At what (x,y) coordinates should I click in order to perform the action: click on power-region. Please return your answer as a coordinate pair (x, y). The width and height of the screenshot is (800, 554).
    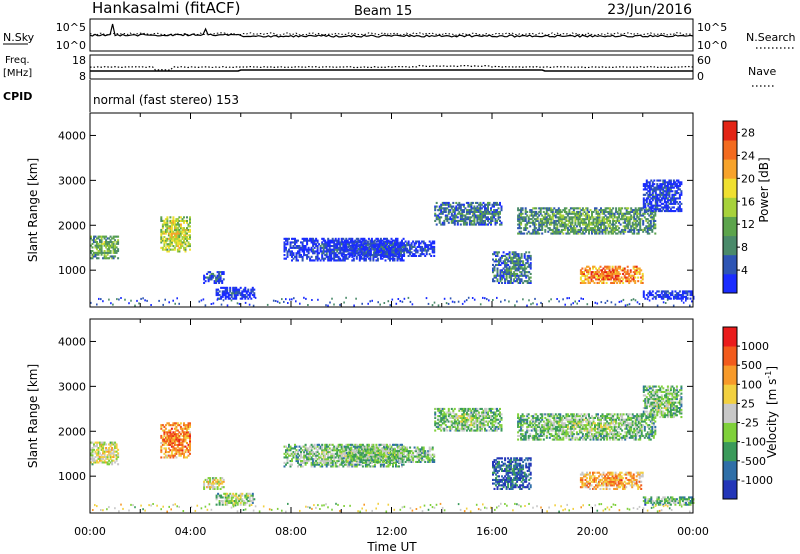
    Looking at the image, I should click on (388, 248).